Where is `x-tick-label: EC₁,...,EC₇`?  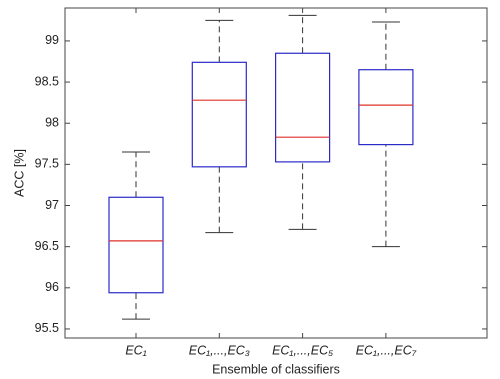
x-tick-label: EC₁,...,EC₇ is located at coordinates (386, 350).